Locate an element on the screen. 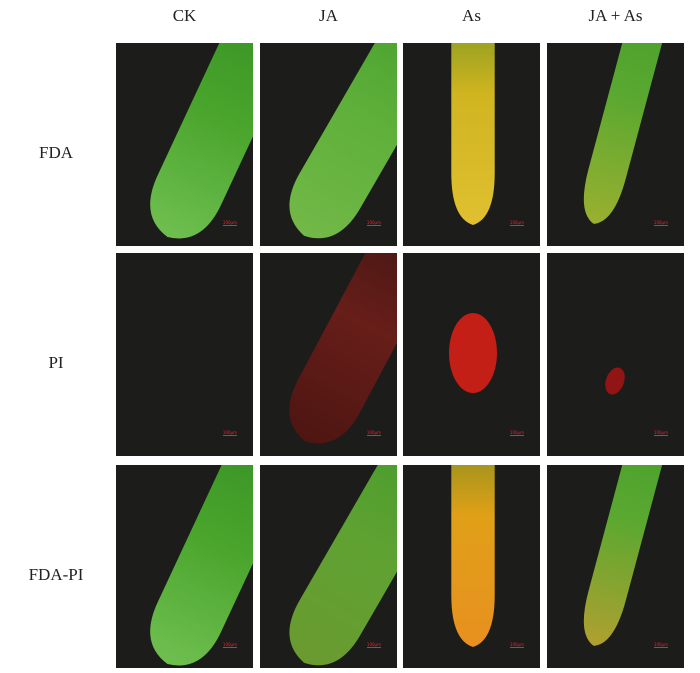  column-header: JA + As is located at coordinates (615, 15).